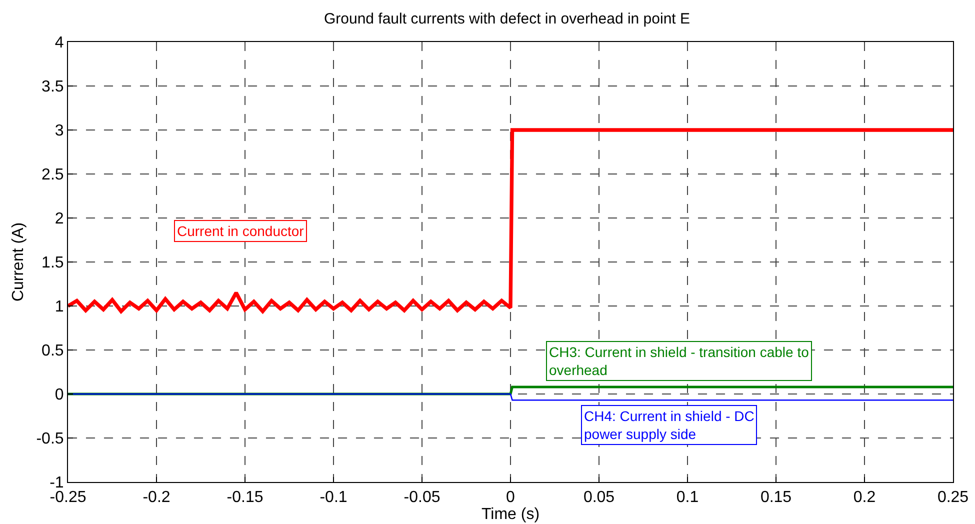 Image resolution: width=975 pixels, height=524 pixels. Describe the element at coordinates (511, 497) in the screenshot. I see `x-tick-label: 0` at that location.